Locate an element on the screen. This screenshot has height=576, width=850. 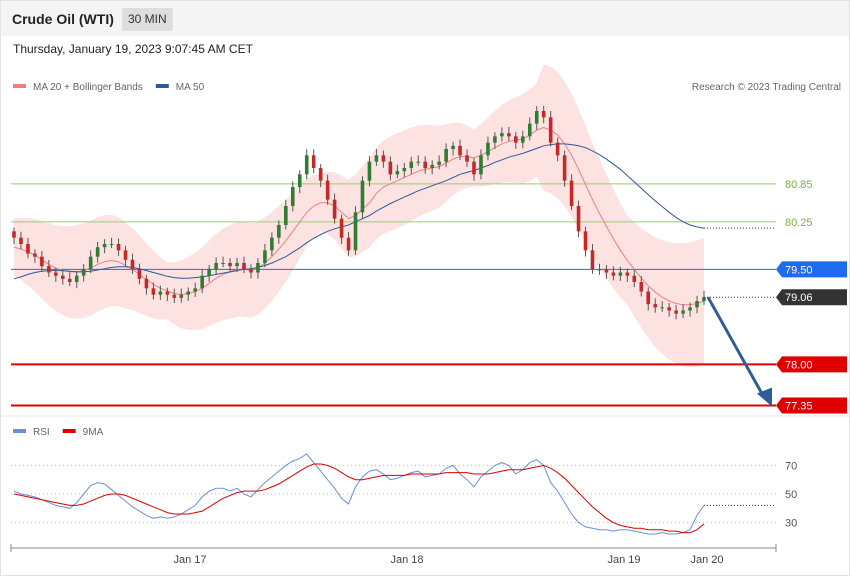
last-price-label: 79.06 is located at coordinates (799, 298).